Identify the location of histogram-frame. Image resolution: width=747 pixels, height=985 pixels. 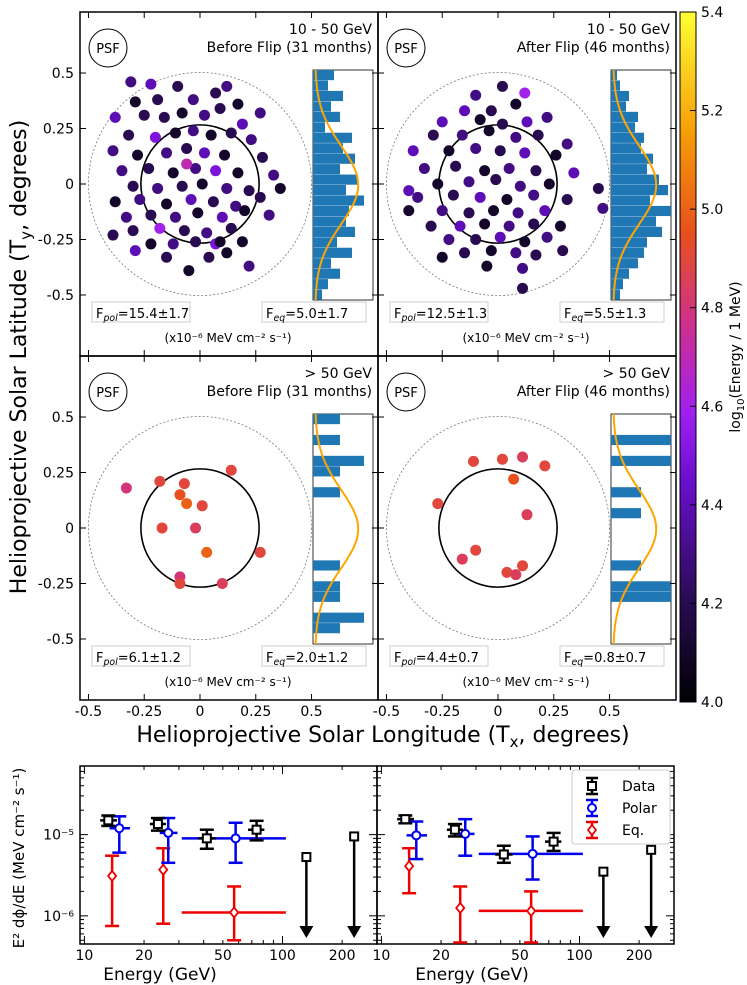
(343, 529).